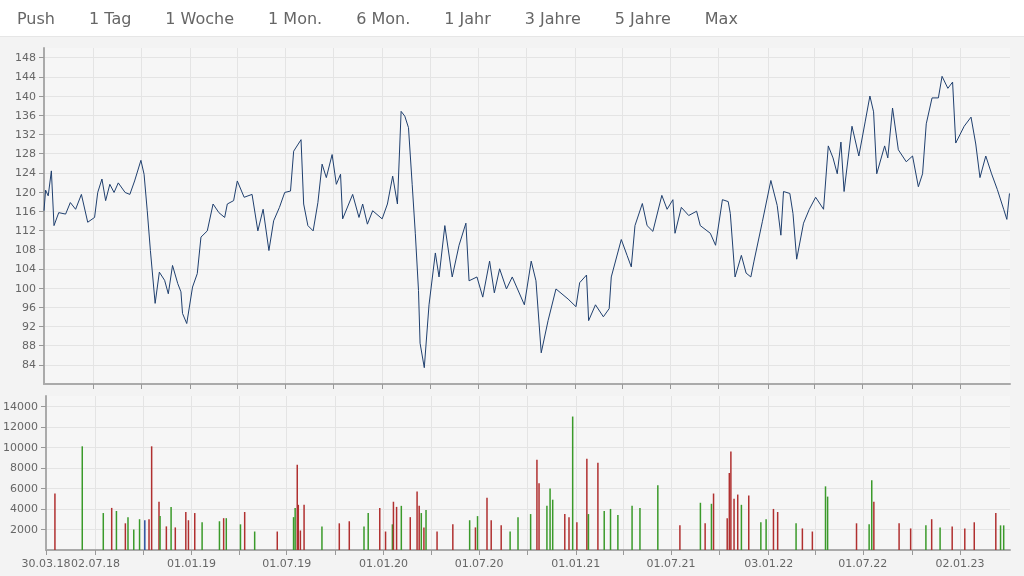 The height and width of the screenshot is (576, 1024). Describe the element at coordinates (29, 326) in the screenshot. I see `y-tick-label: 92` at that location.